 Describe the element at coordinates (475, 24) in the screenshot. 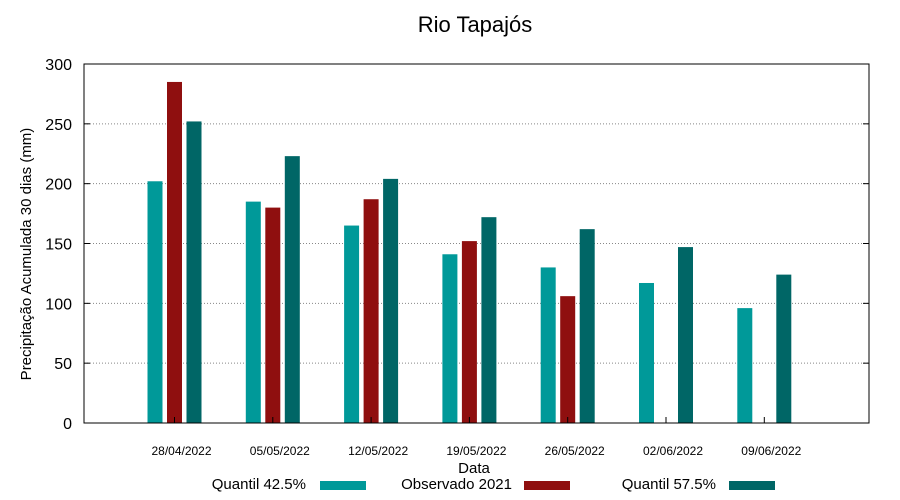

I see `chart-title: Rio Tapajós` at that location.